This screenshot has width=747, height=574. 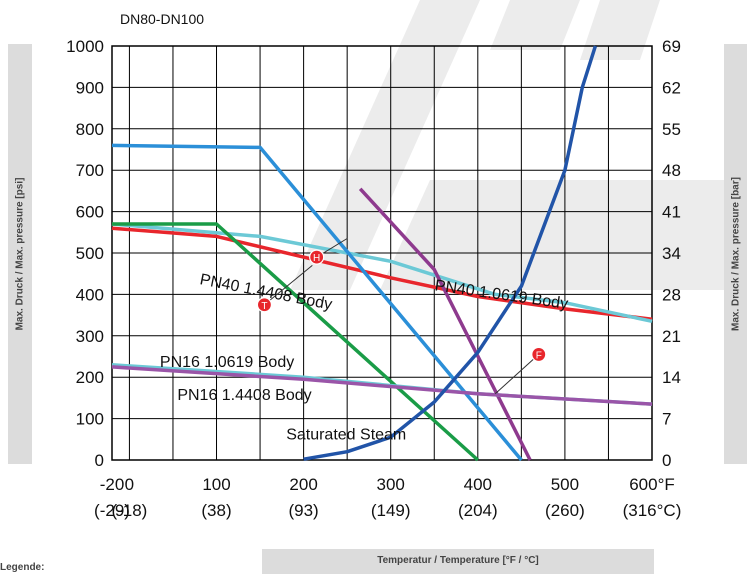 I want to click on marker-label: F, so click(x=539, y=355).